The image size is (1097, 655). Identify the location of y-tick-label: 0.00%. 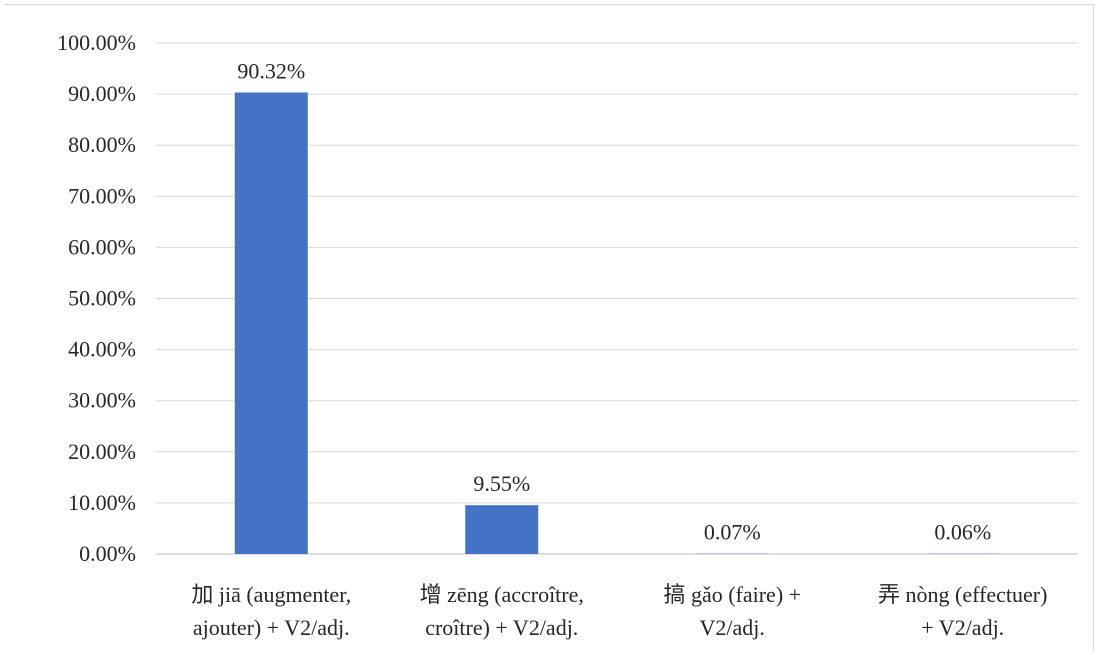
(107, 553).